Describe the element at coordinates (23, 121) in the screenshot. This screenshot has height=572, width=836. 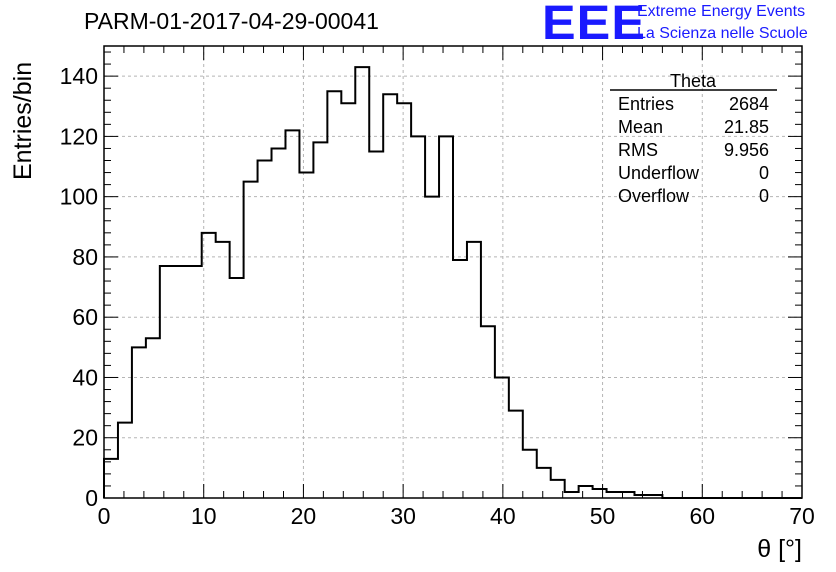
I see `y-axis-label: Entries/bin` at that location.